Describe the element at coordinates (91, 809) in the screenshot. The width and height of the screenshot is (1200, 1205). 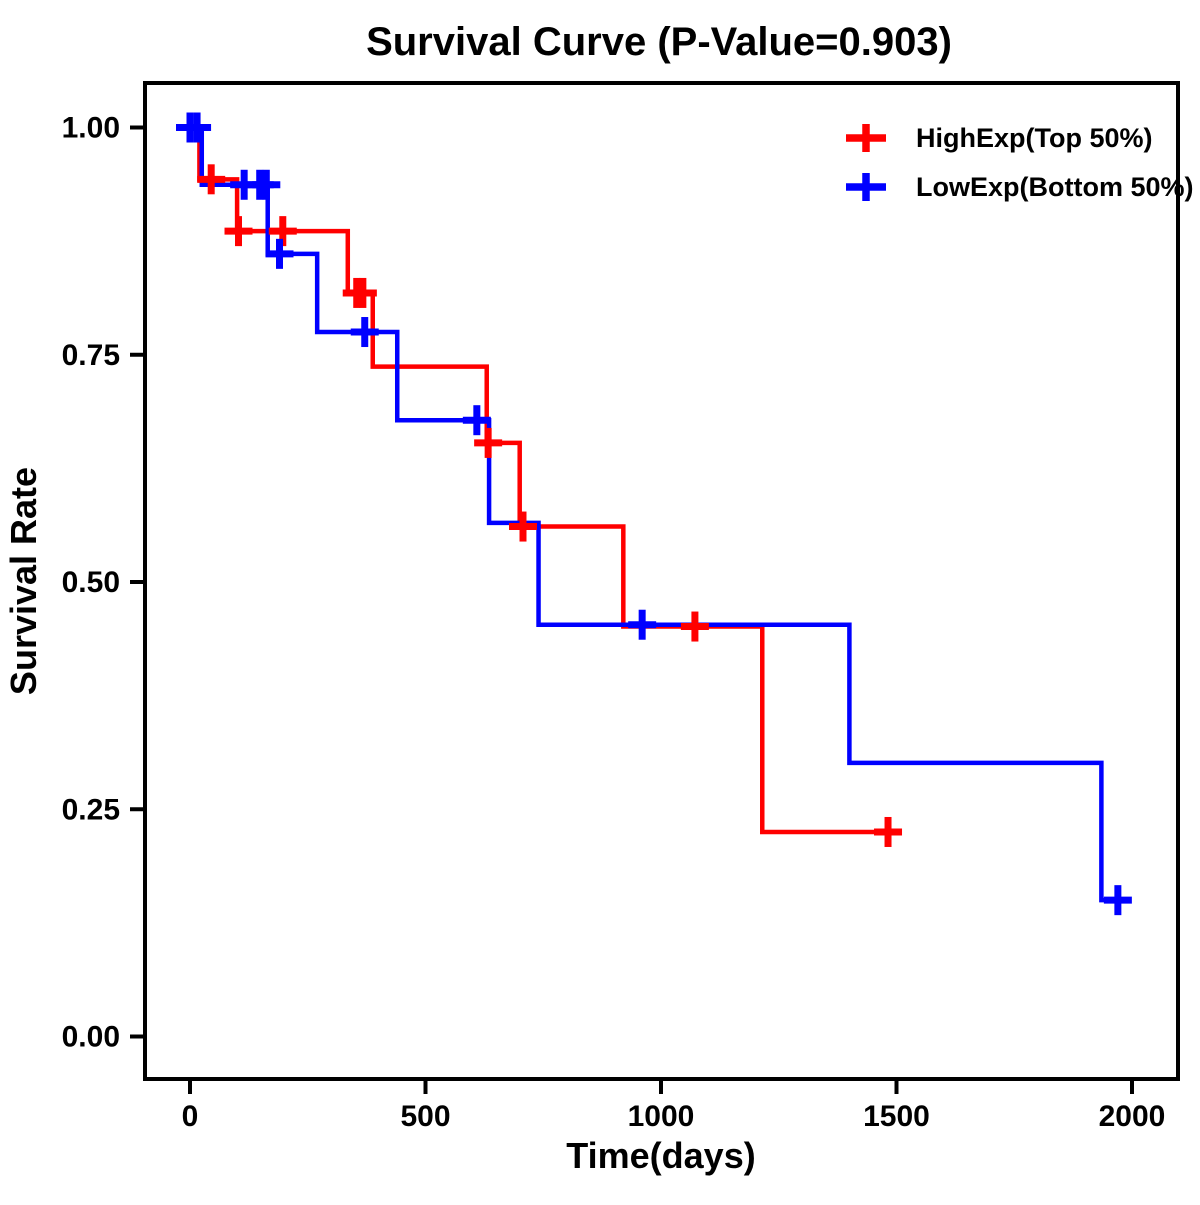
I see `y-tick-label: 0.25` at that location.